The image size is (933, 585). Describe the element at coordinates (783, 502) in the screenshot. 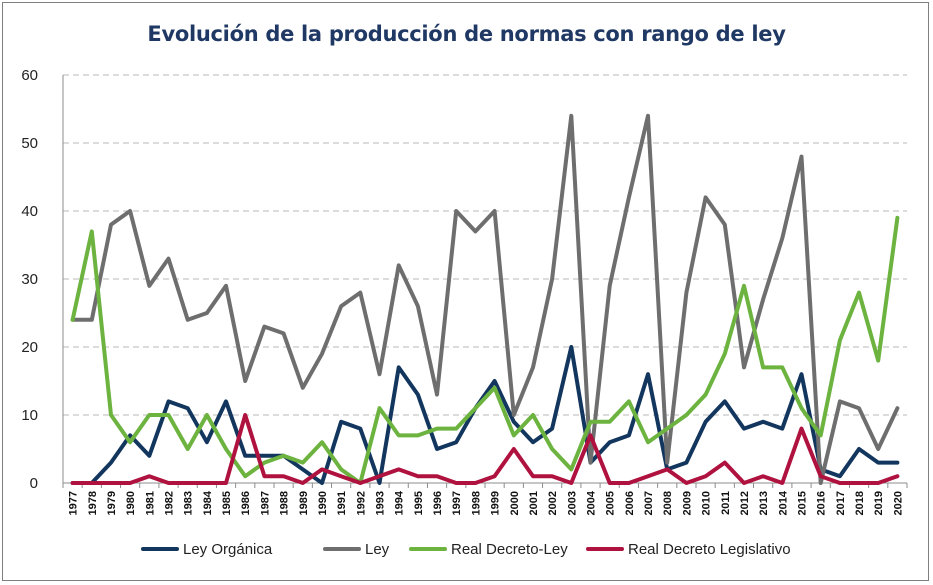

I see `x-tick-label: 2014` at that location.